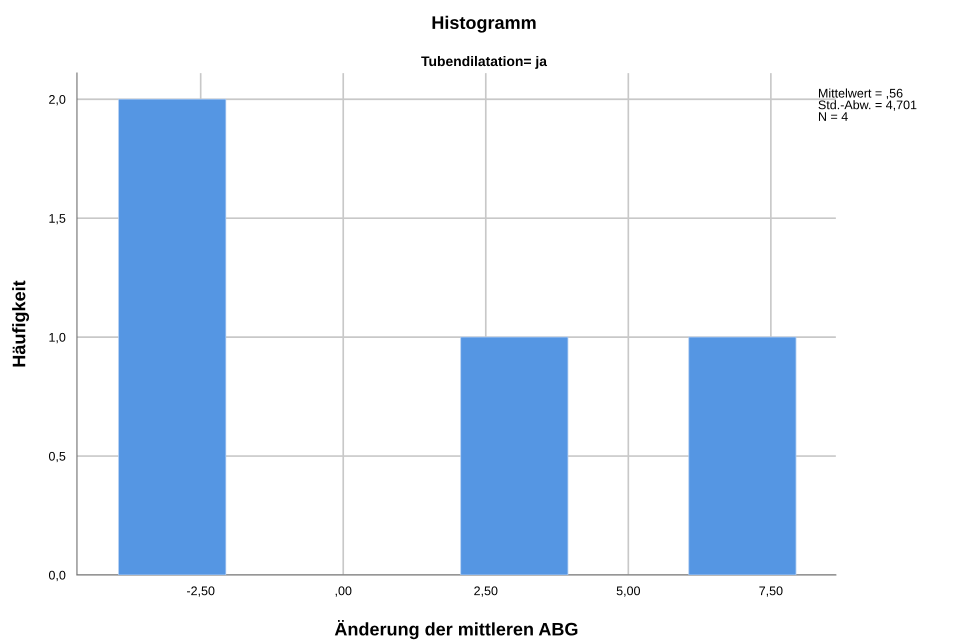 This screenshot has height=641, width=968. I want to click on x-axis-title: Änderung der mittleren ABG, so click(456, 630).